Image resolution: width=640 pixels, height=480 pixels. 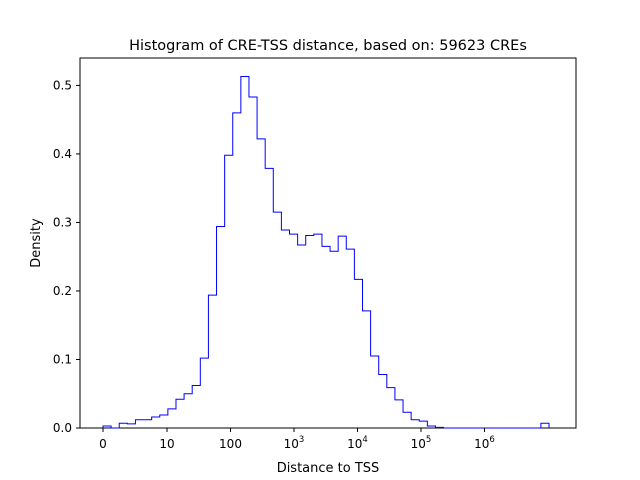 What do you see at coordinates (36, 243) in the screenshot?
I see `y-axis-label: Density` at bounding box center [36, 243].